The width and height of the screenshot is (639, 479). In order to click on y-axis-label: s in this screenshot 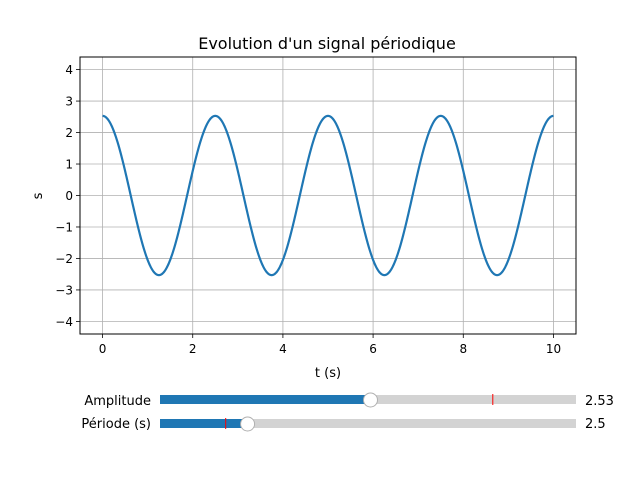, I will do `click(38, 195)`.